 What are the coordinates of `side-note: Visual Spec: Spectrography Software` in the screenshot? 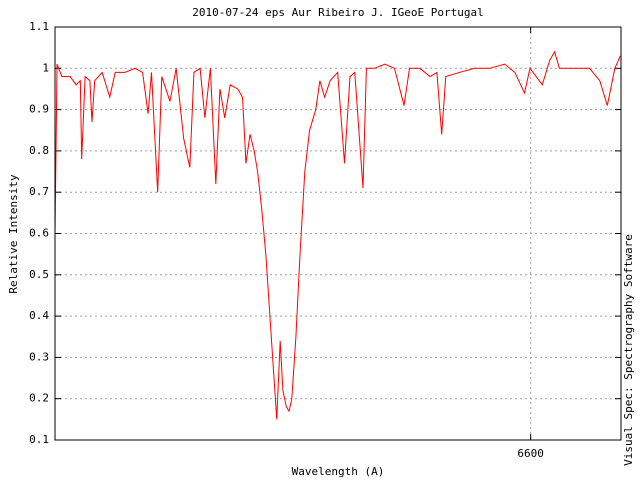 It's located at (628, 350).